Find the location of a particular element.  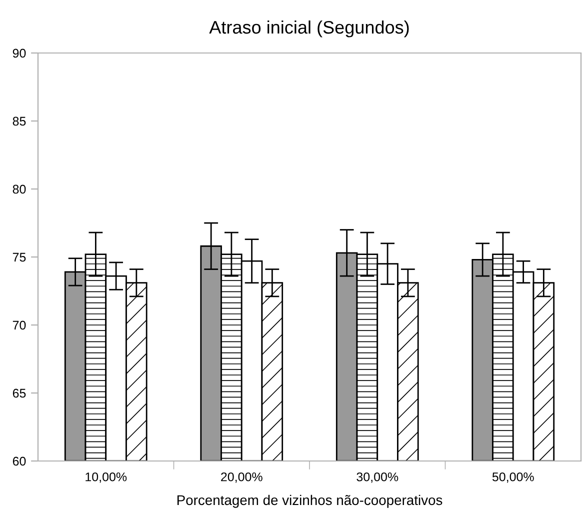

x-tick-label: 30,00% is located at coordinates (377, 477).